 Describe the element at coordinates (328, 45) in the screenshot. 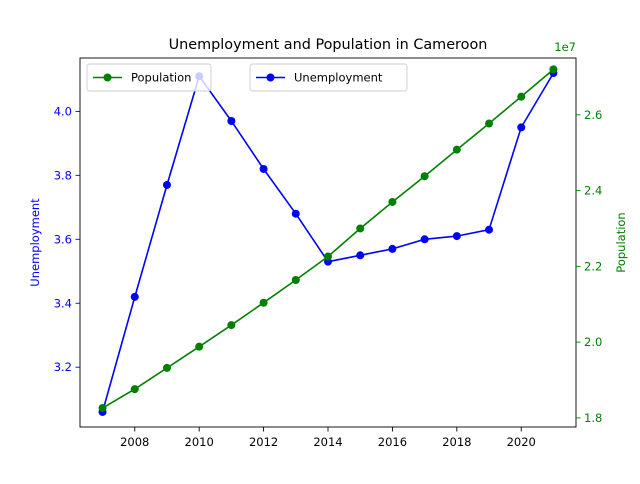

I see `chart-title: Unemployment and Population in Cameroon` at that location.